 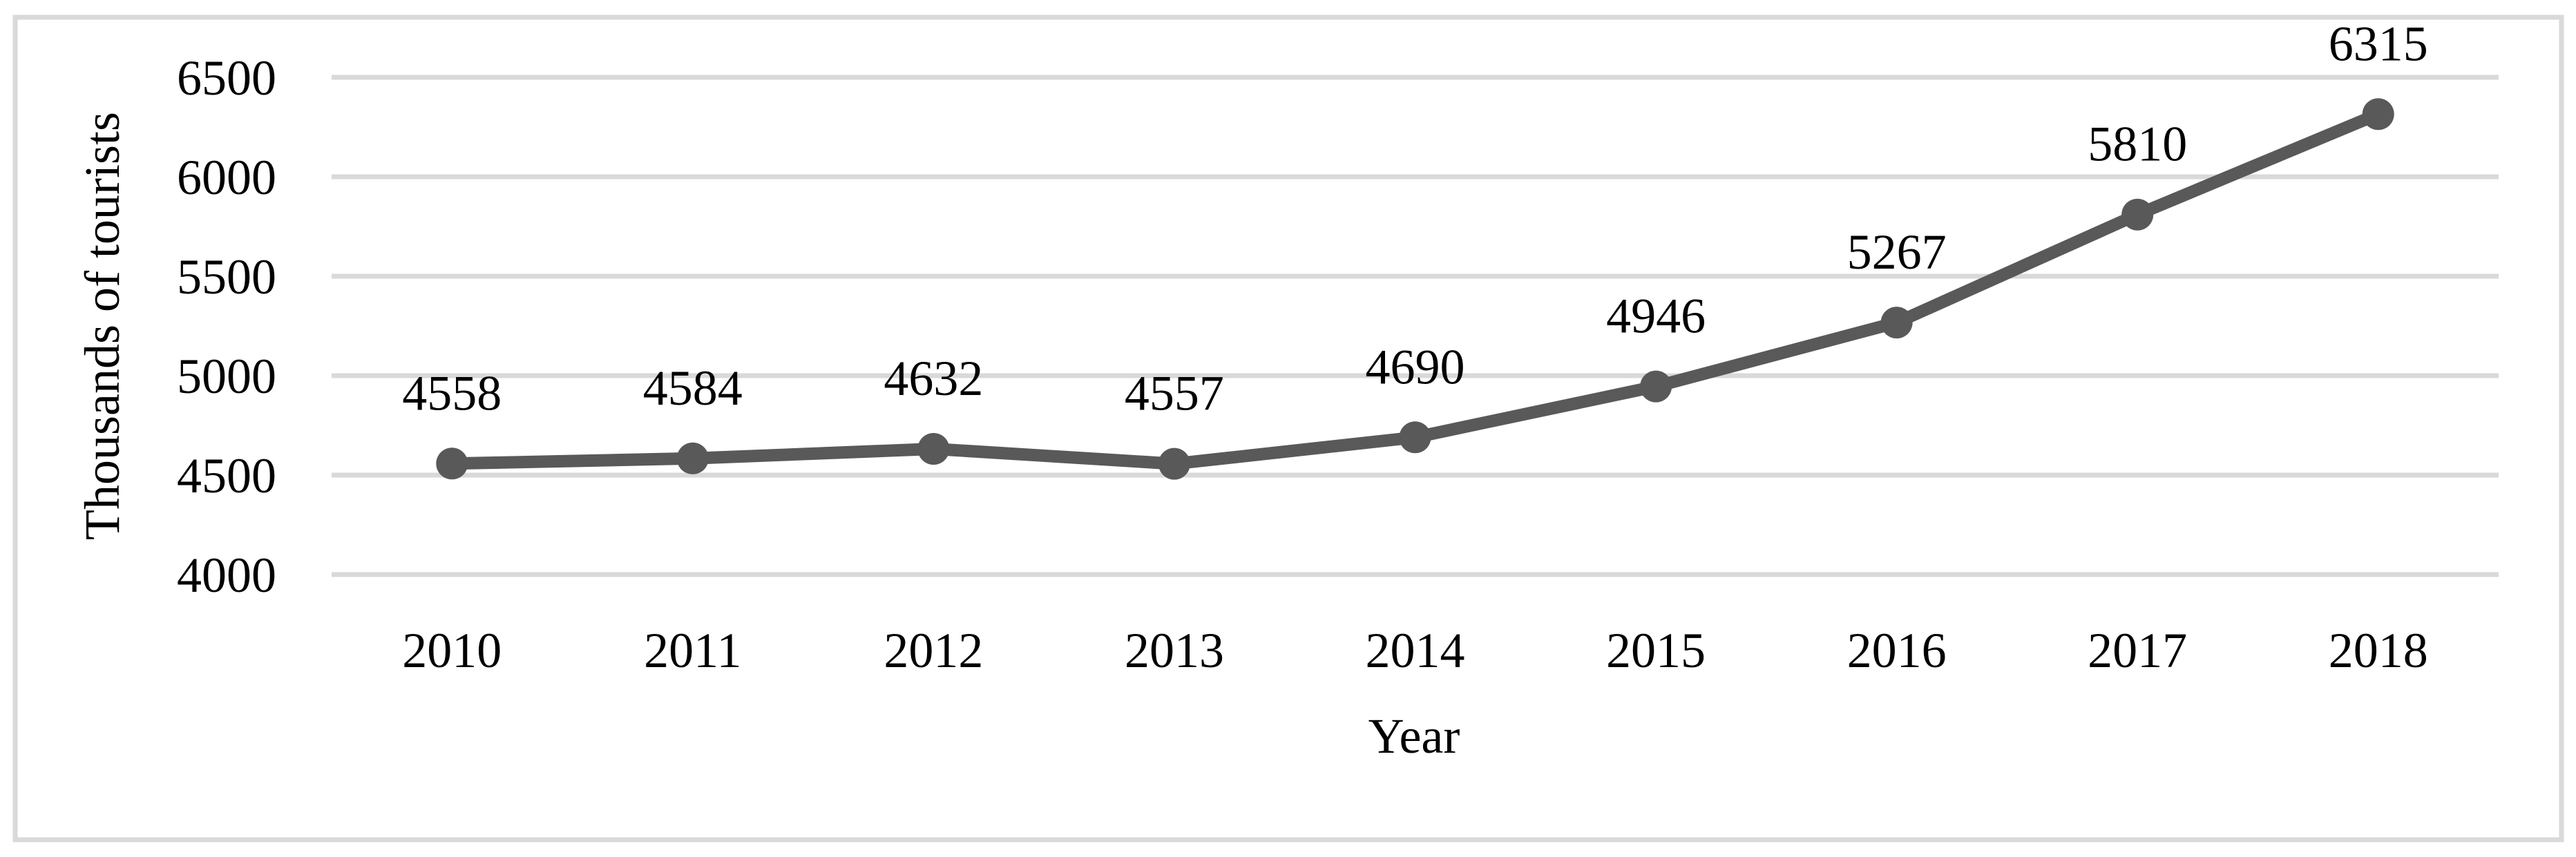 What do you see at coordinates (226, 277) in the screenshot?
I see `y-tick-label: 5500` at bounding box center [226, 277].